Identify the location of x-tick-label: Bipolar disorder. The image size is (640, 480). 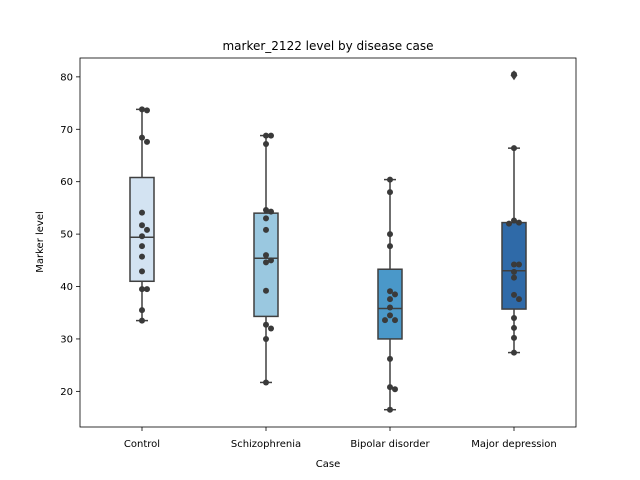
(390, 444).